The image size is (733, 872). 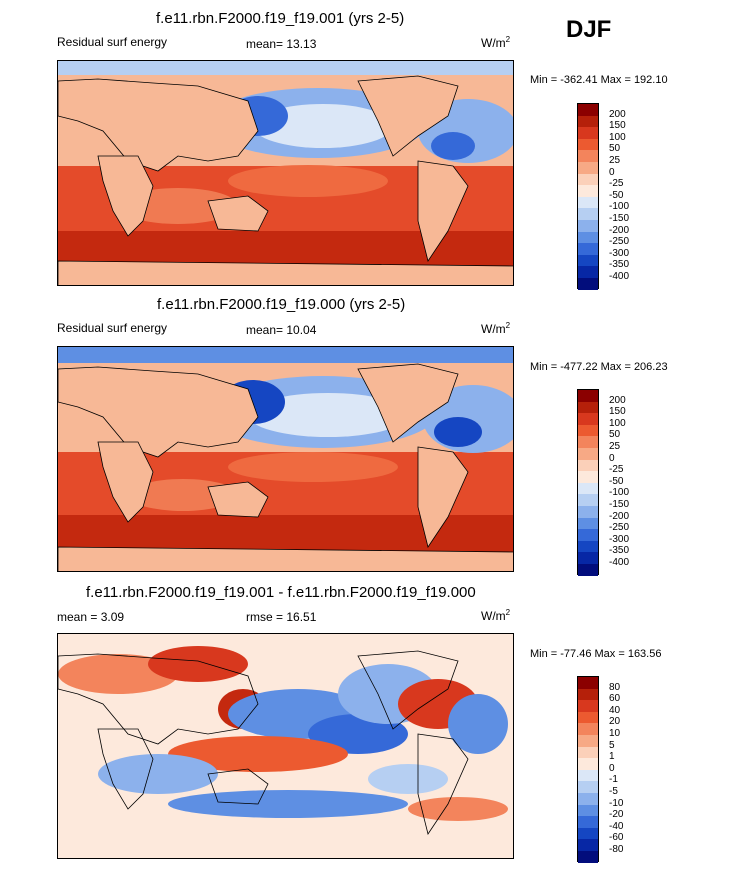 What do you see at coordinates (615, 710) in the screenshot?
I see `colorbar-tick-label: 40` at bounding box center [615, 710].